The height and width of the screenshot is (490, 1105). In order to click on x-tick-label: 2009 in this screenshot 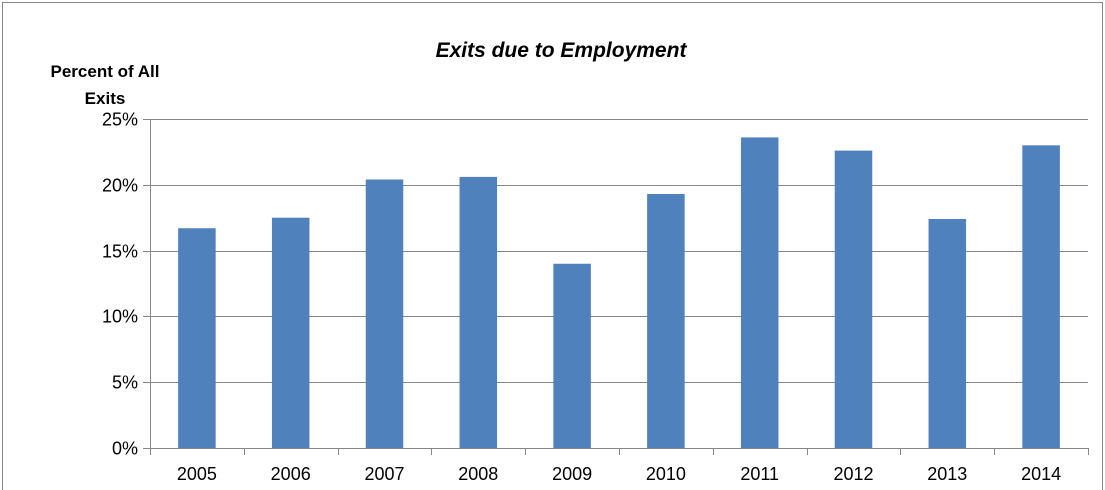, I will do `click(572, 474)`.